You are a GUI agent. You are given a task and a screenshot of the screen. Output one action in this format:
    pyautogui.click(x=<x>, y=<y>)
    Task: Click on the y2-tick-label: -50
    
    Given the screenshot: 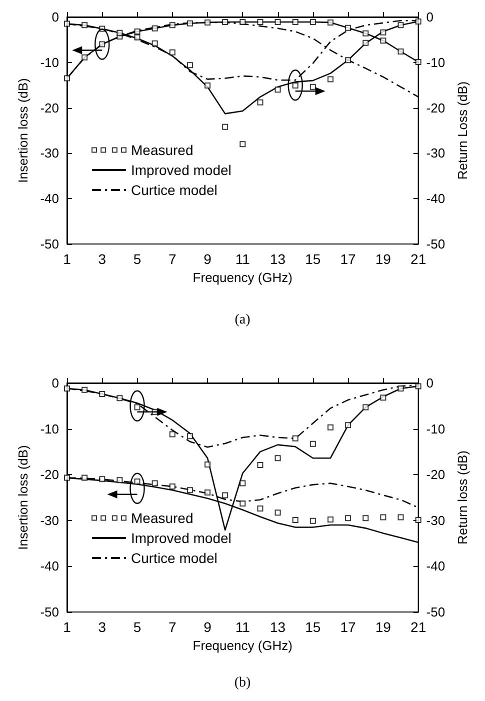 What is the action you would take?
    pyautogui.click(x=436, y=244)
    